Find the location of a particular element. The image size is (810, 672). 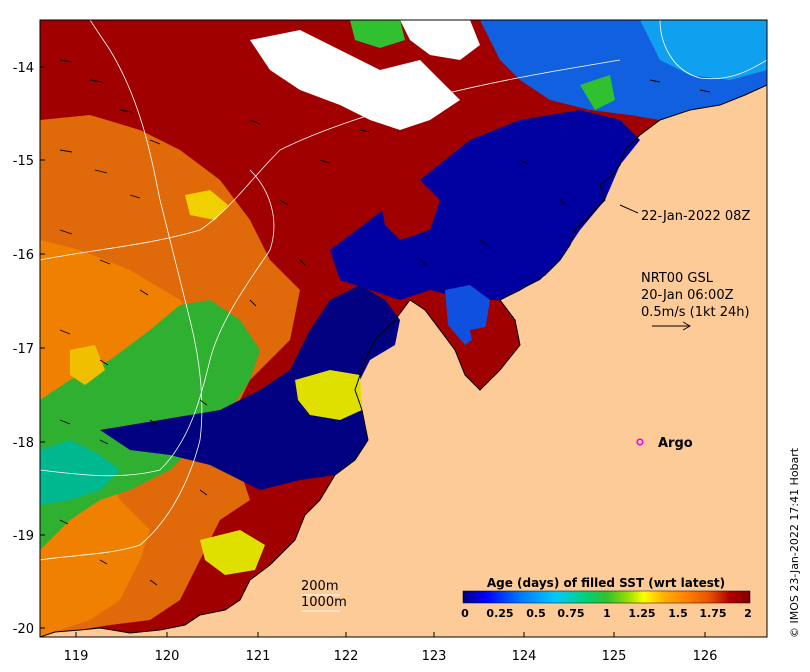

credit-text: © IMOS 23-Jan-2022 17:41 Hobart is located at coordinates (794, 542).